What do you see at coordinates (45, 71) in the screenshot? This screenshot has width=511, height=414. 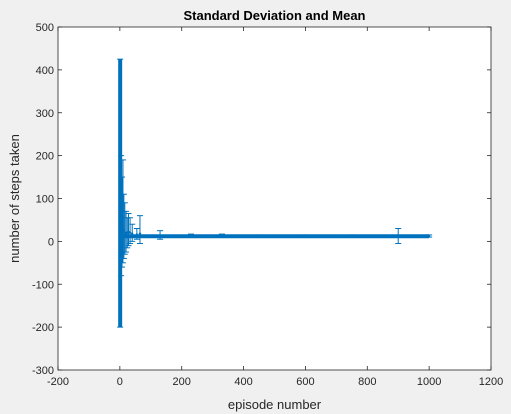 I see `y-tick-label: 400` at bounding box center [45, 71].